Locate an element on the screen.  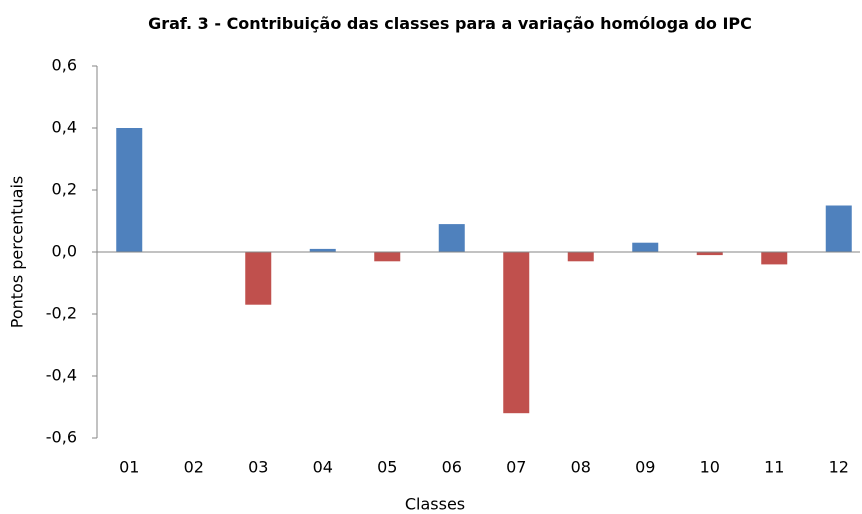
x-tick-label: 11 is located at coordinates (774, 467).